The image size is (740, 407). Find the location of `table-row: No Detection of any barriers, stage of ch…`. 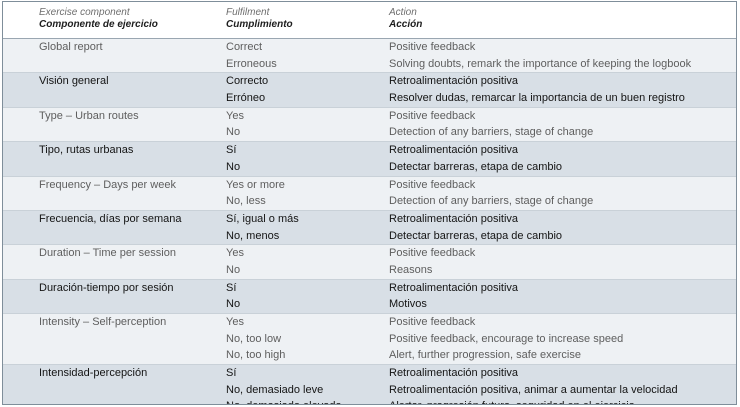

table-row: No Detection of any barriers, stage of ch… is located at coordinates (369, 132).